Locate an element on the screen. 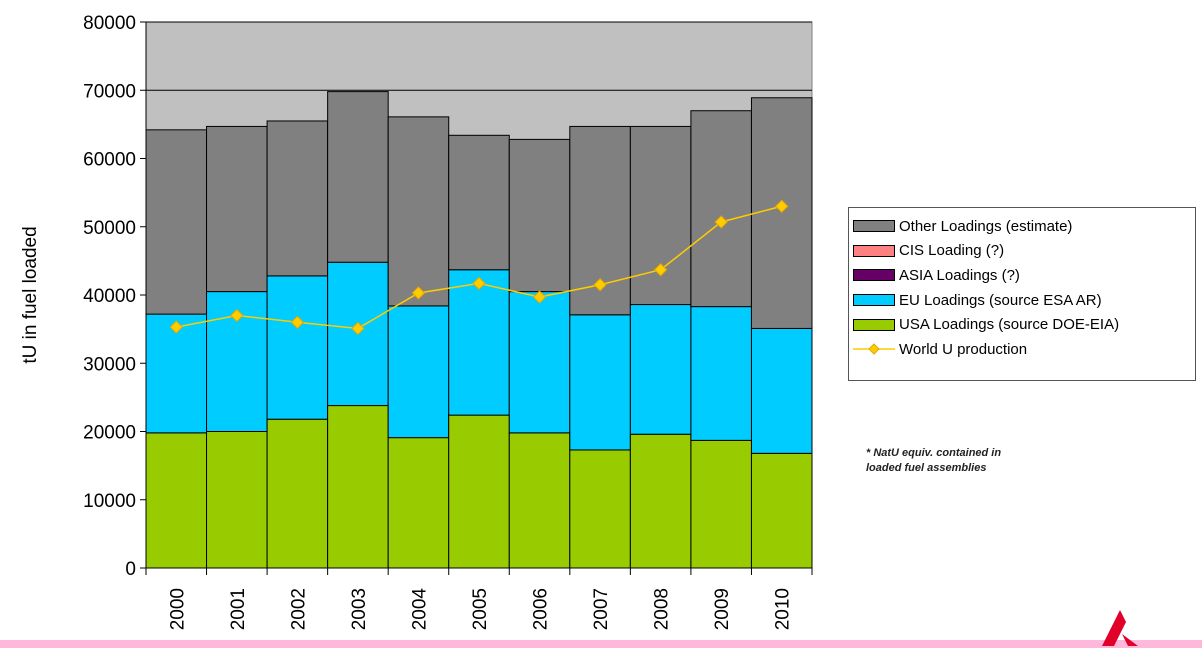  legend-item: USA Loadings (source DOE-EIA) is located at coordinates (1024, 324).